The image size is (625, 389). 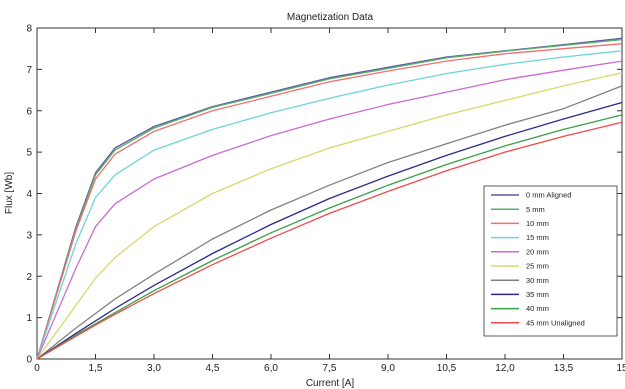 What do you see at coordinates (29, 360) in the screenshot?
I see `y-tick-label: 0` at bounding box center [29, 360].